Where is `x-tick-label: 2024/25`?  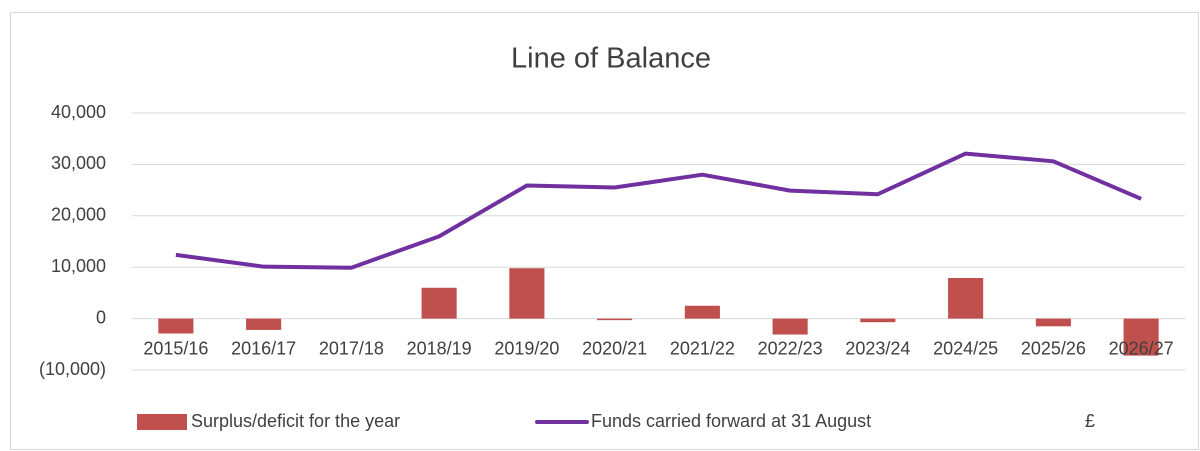
x-tick-label: 2024/25 is located at coordinates (965, 348).